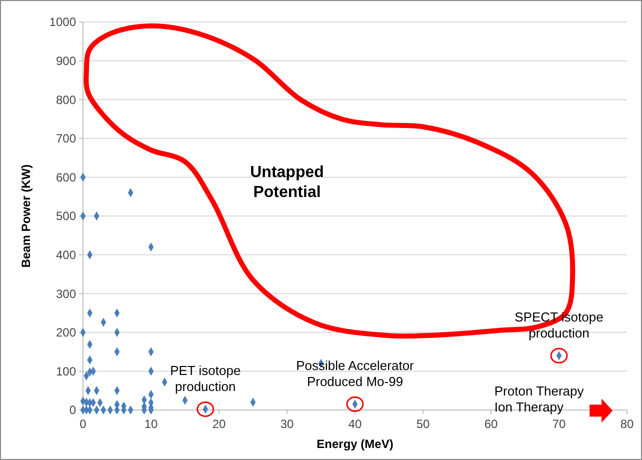 This screenshot has width=642, height=460. I want to click on annotation: Proton Therapy Ion Therapy, so click(539, 399).